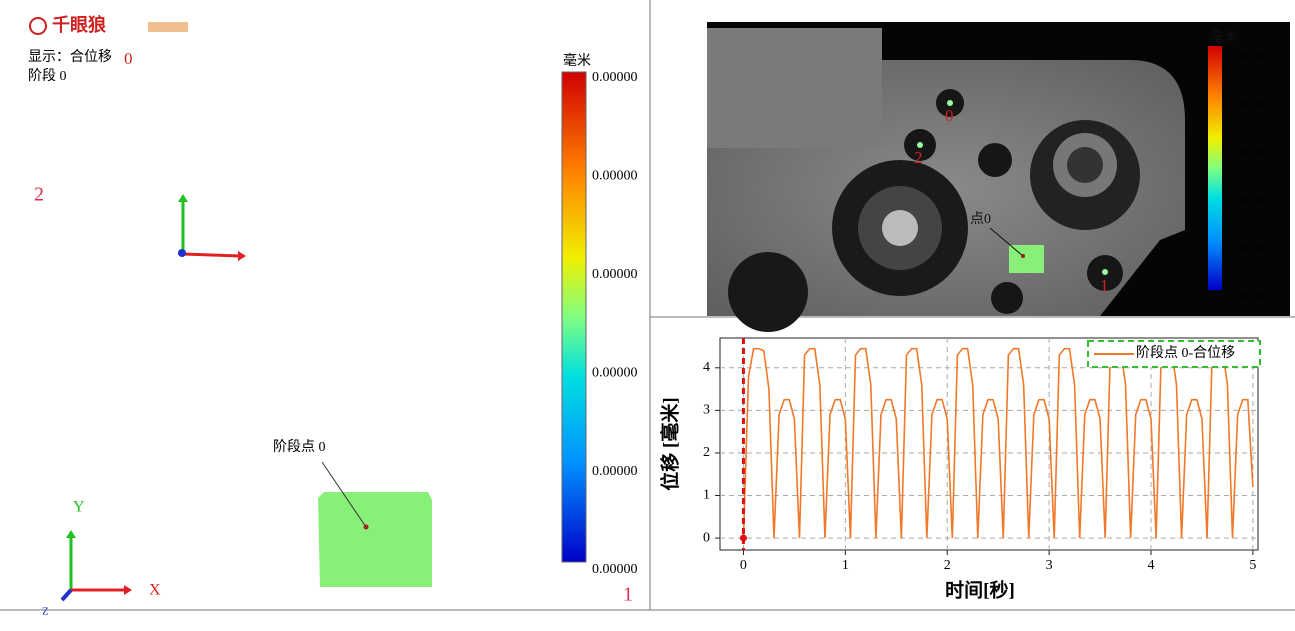  I want to click on display-index: 0, so click(128, 58).